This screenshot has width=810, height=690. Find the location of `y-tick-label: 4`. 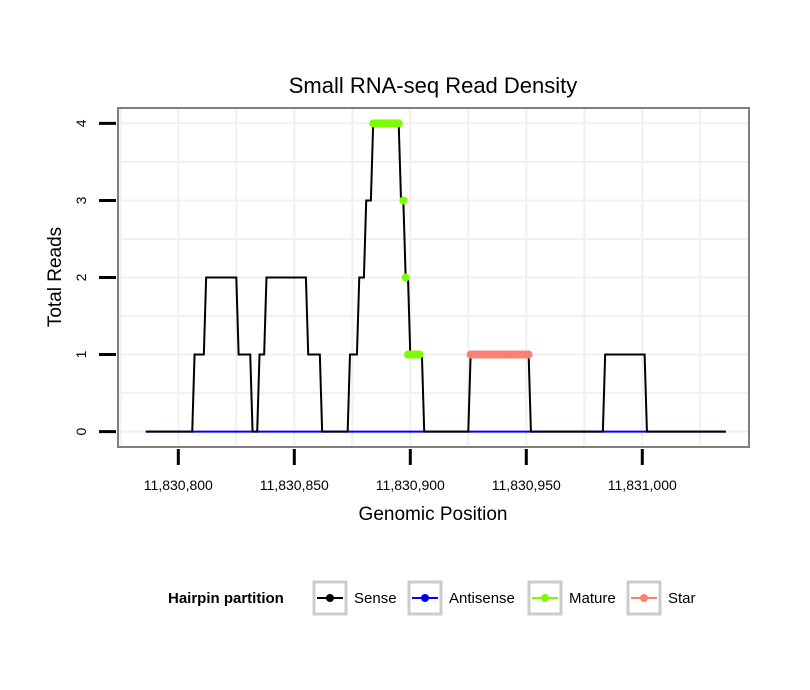

y-tick-label: 4 is located at coordinates (81, 123).